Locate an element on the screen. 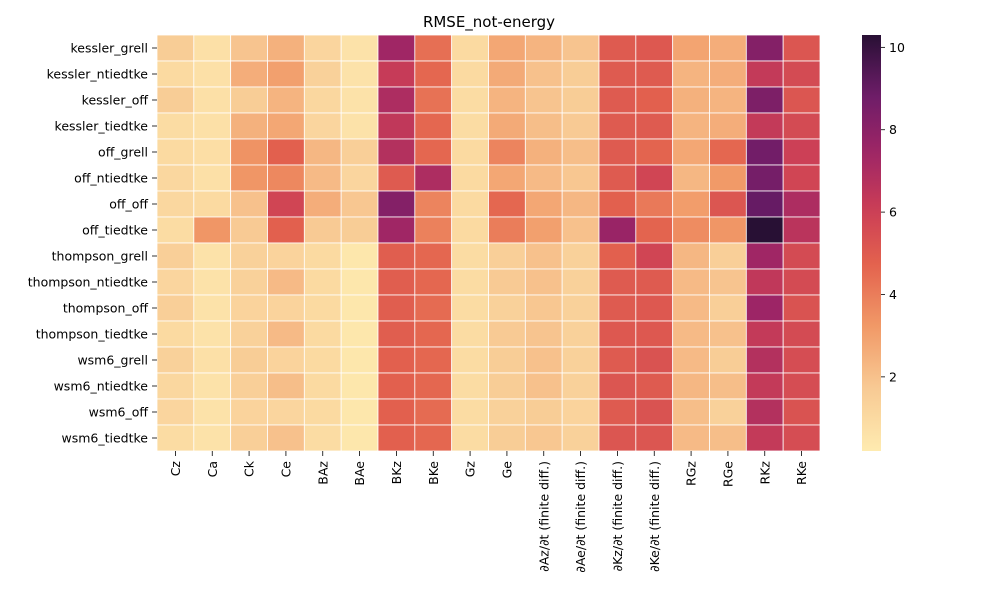 This screenshot has height=604, width=1000. row-label: wsm6_off is located at coordinates (119, 412).